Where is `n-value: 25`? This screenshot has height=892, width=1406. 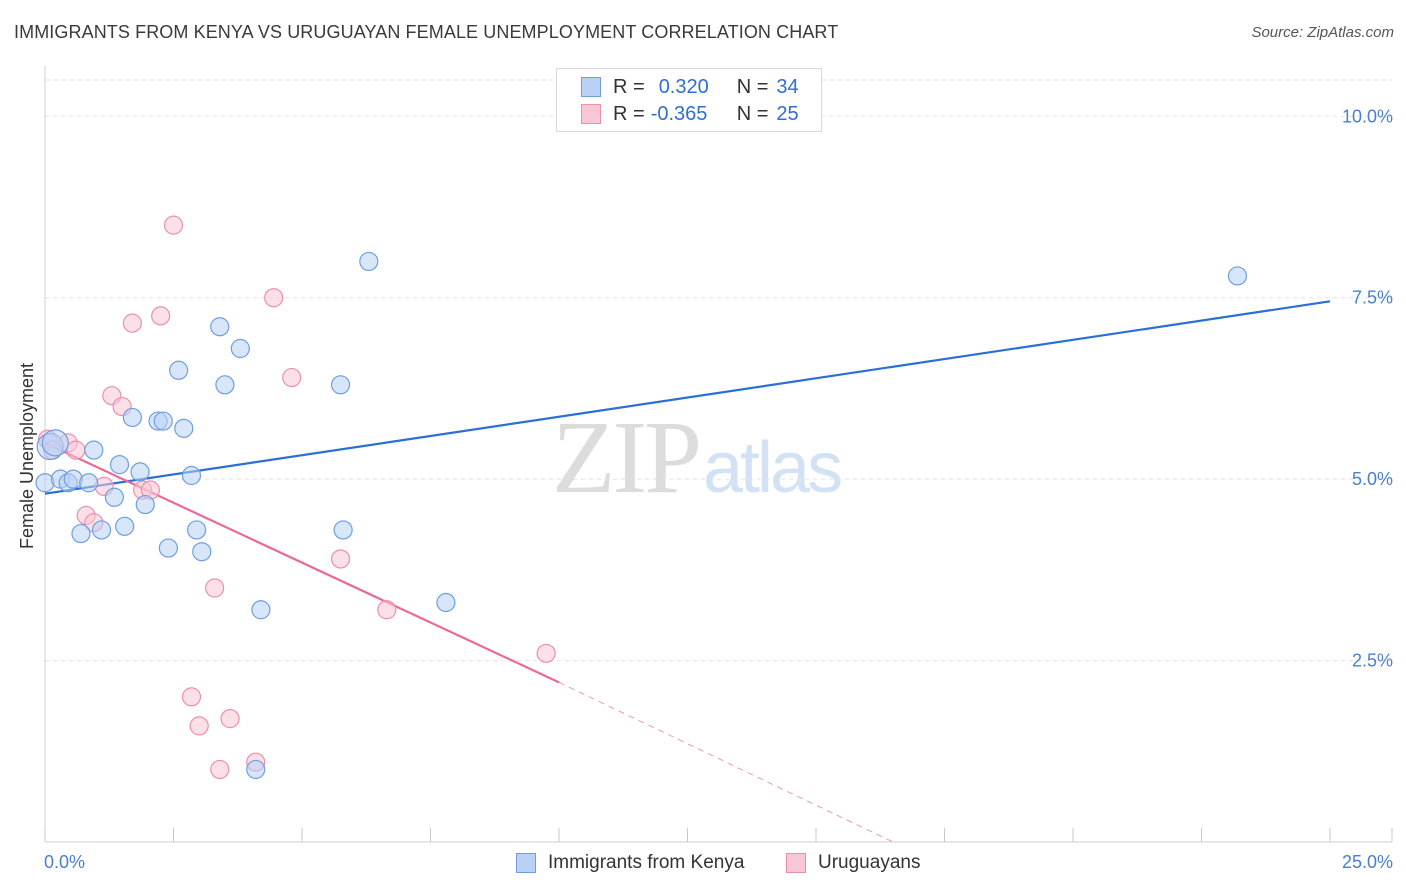 n-value: 25 is located at coordinates (787, 113).